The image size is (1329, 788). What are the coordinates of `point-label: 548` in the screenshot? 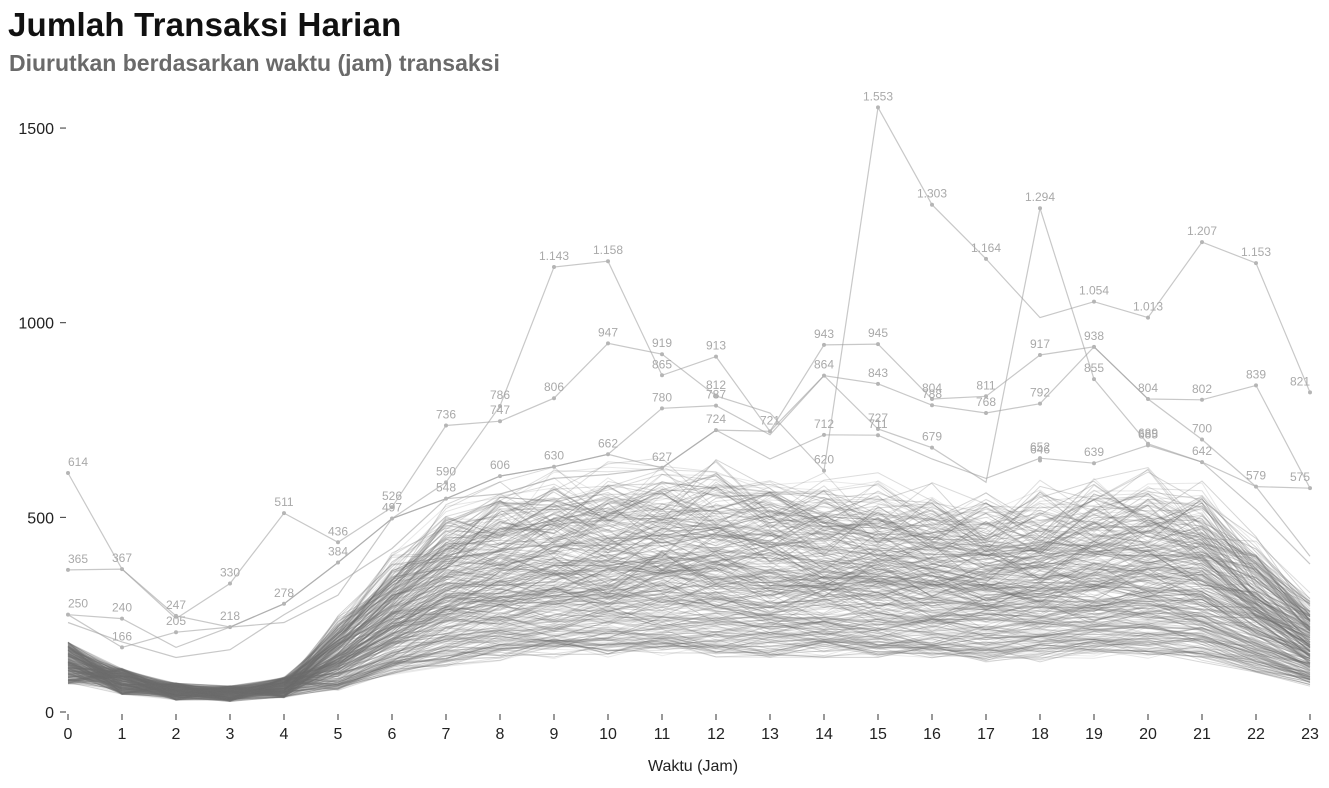 It's located at (446, 488).